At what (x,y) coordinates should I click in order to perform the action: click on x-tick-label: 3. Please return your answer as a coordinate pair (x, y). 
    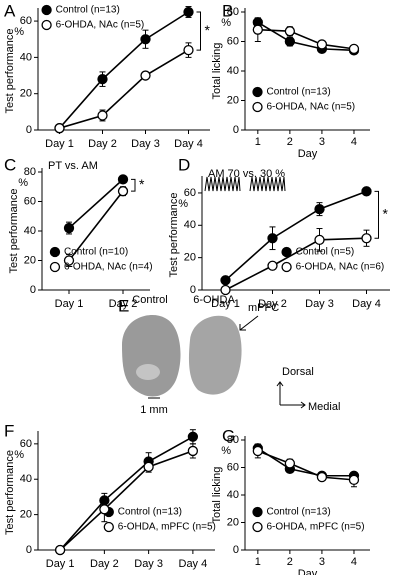
    Looking at the image, I should click on (322, 142).